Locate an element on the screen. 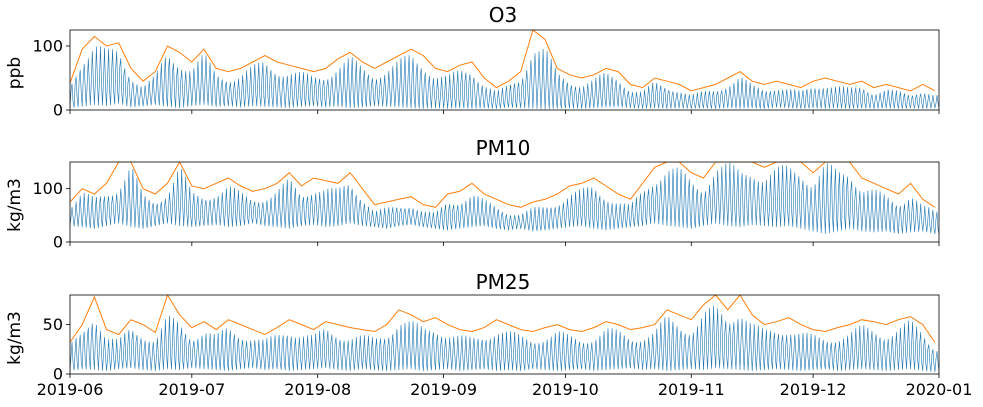  x-tick-label: 2019-07 is located at coordinates (191, 389).